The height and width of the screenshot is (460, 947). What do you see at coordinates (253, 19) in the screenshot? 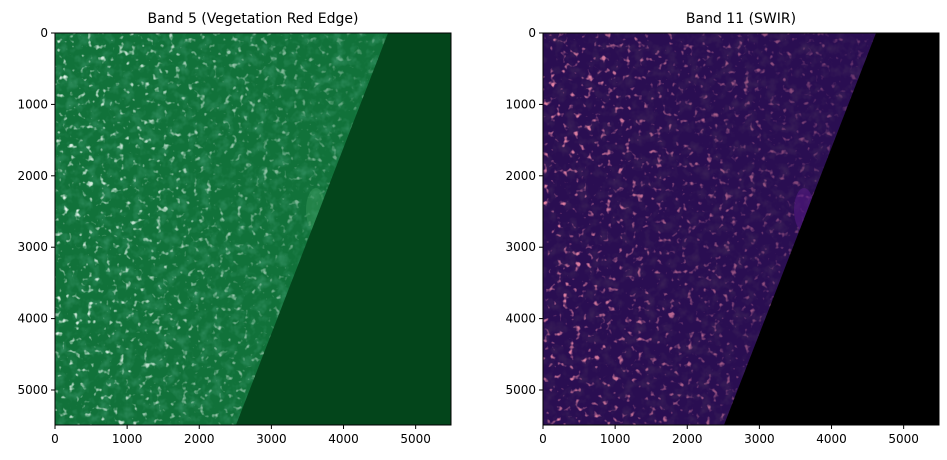
I see `panel-title: Band 5 (Vegetation Red Edge)` at bounding box center [253, 19].